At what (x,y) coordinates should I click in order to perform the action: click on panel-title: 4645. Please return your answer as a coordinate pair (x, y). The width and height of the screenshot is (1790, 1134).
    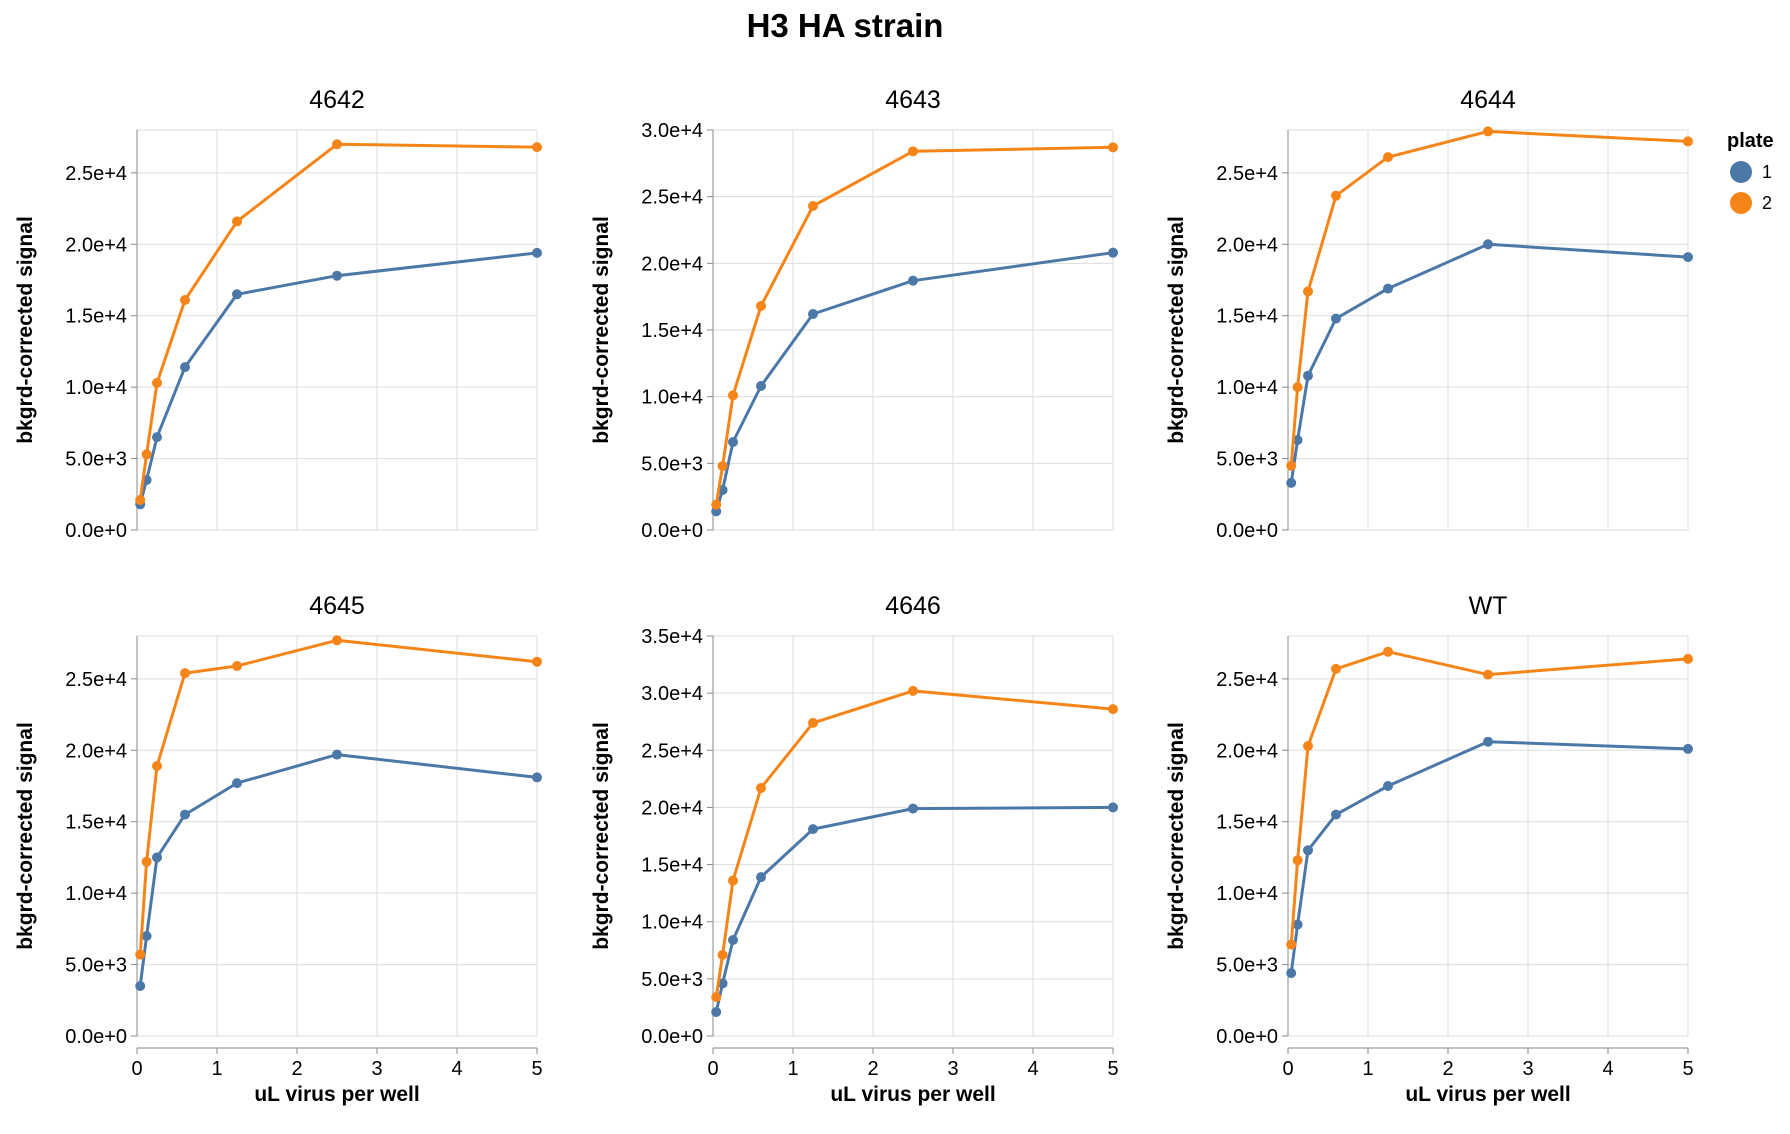
    Looking at the image, I should click on (337, 606).